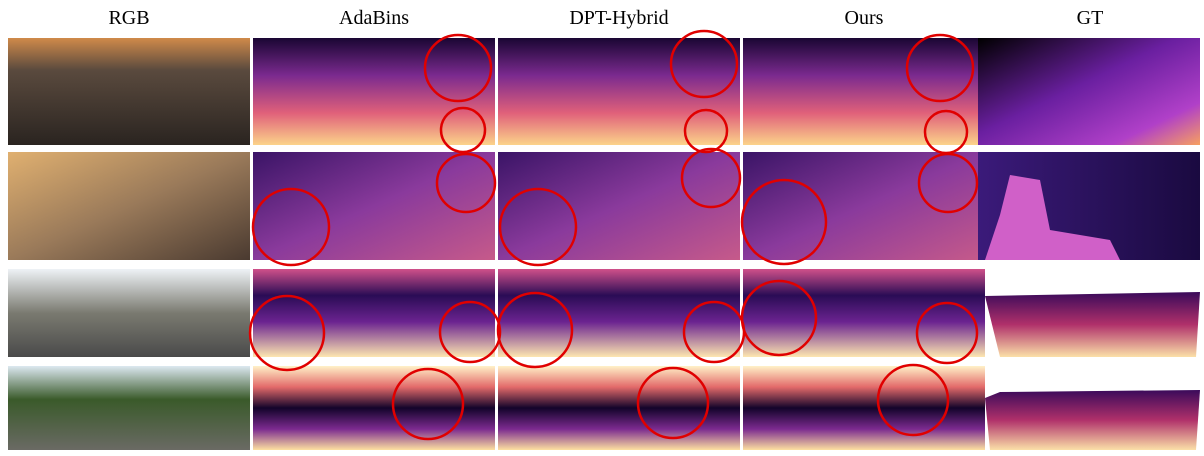 Image resolution: width=1204 pixels, height=456 pixels. I want to click on column-header: AdaBins, so click(374, 18).